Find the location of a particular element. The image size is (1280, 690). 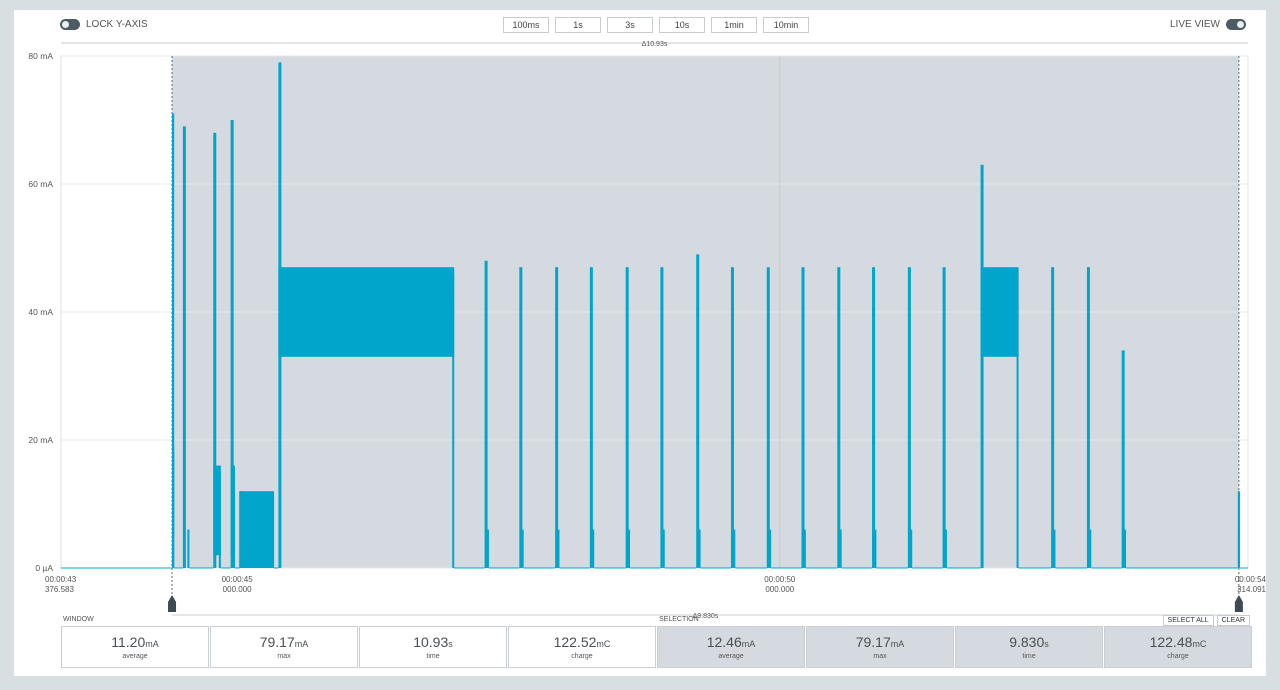

selection-buttons: SELECT ALL CLEAR is located at coordinates (1205, 620).